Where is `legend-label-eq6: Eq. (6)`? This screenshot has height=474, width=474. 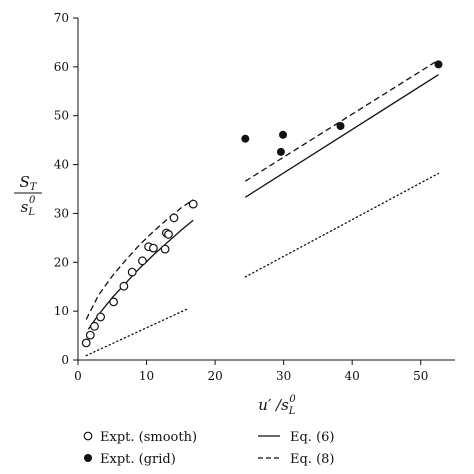 legend-label-eq6: Eq. (6) is located at coordinates (312, 437).